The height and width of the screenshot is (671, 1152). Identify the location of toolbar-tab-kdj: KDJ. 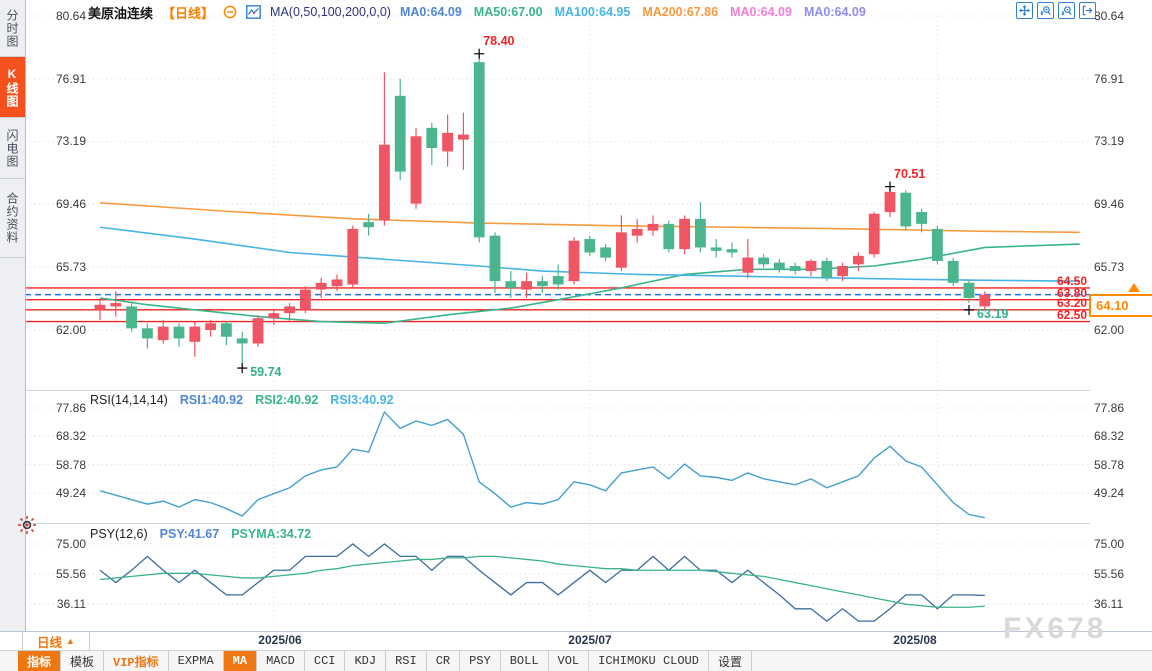
(366, 661).